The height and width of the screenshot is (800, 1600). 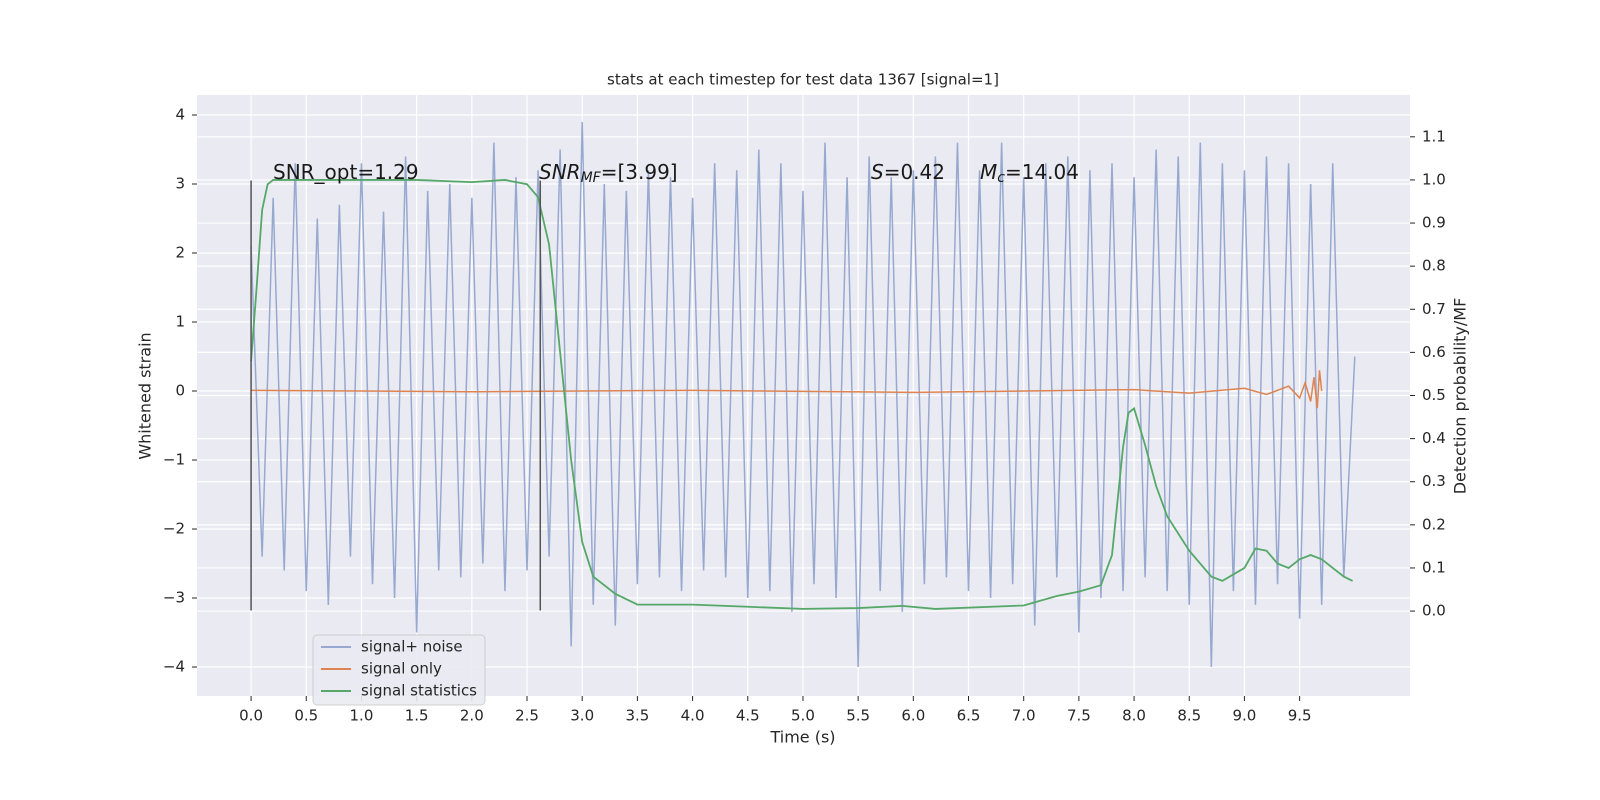 What do you see at coordinates (180, 391) in the screenshot?
I see `y-tick-label: 0` at bounding box center [180, 391].